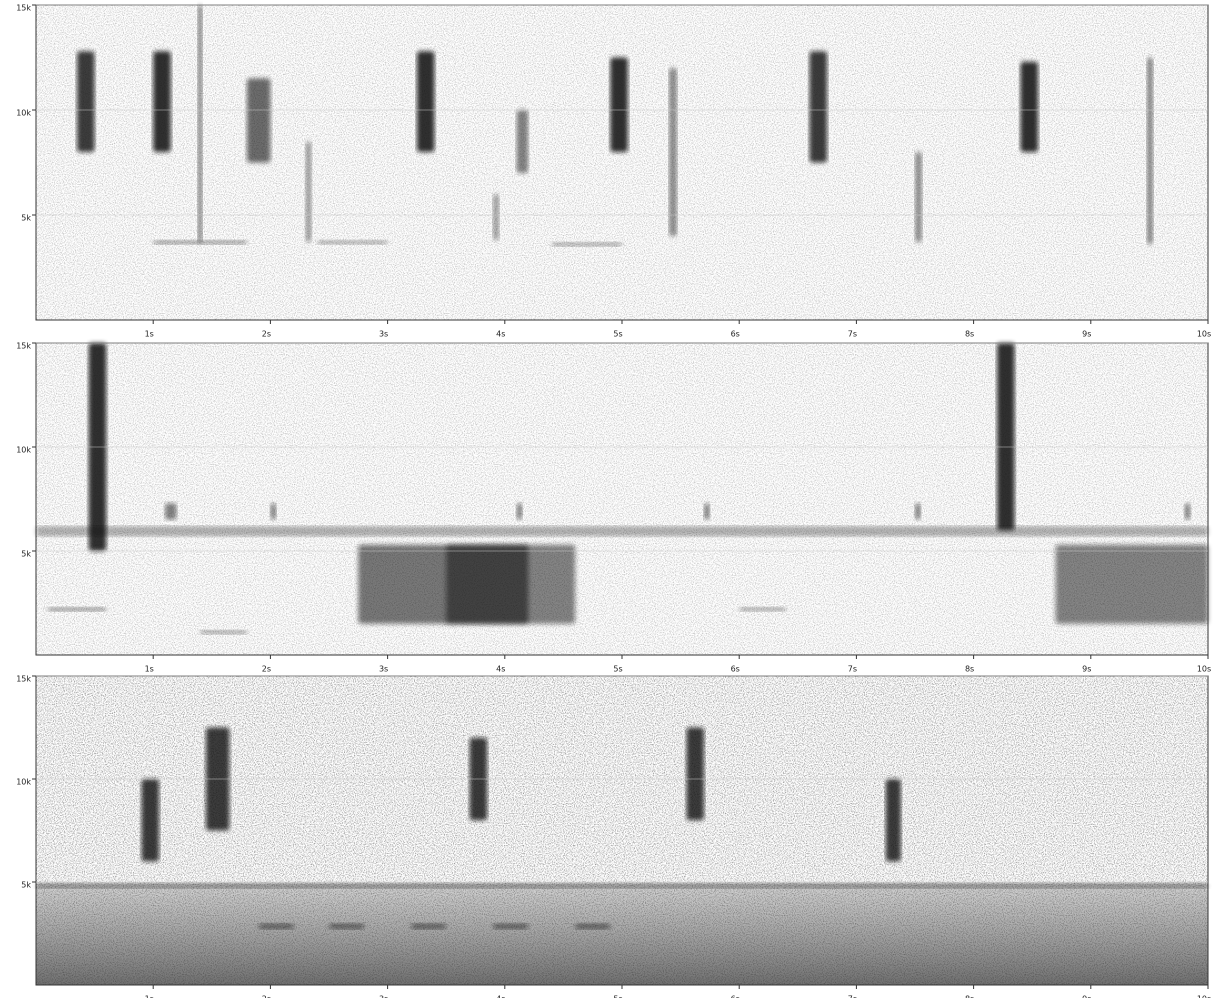  What do you see at coordinates (622, 933) in the screenshot?
I see `noise-floor` at bounding box center [622, 933].